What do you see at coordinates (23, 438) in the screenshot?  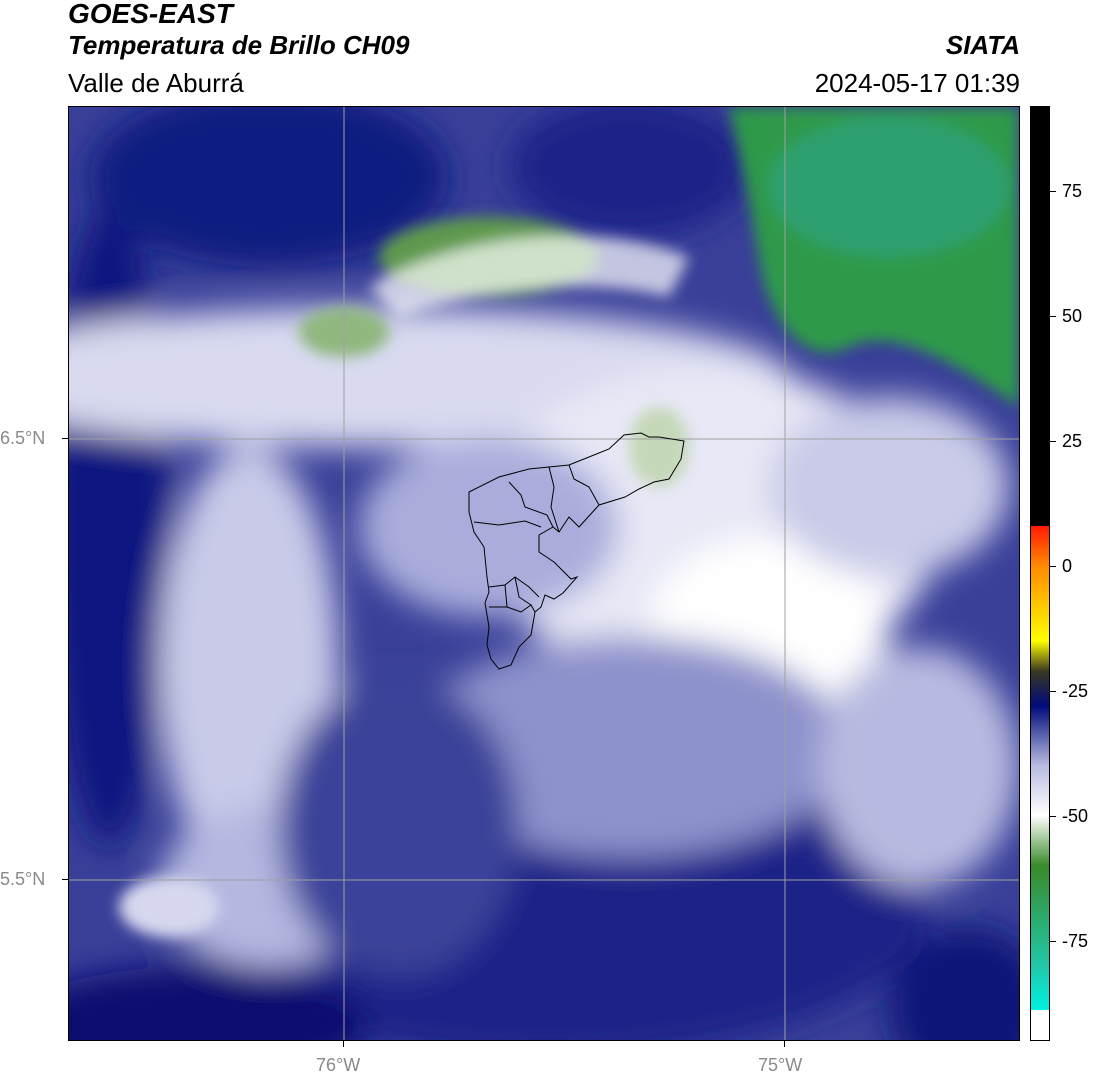 I see `lat-label-6-5: 6.5°N` at bounding box center [23, 438].